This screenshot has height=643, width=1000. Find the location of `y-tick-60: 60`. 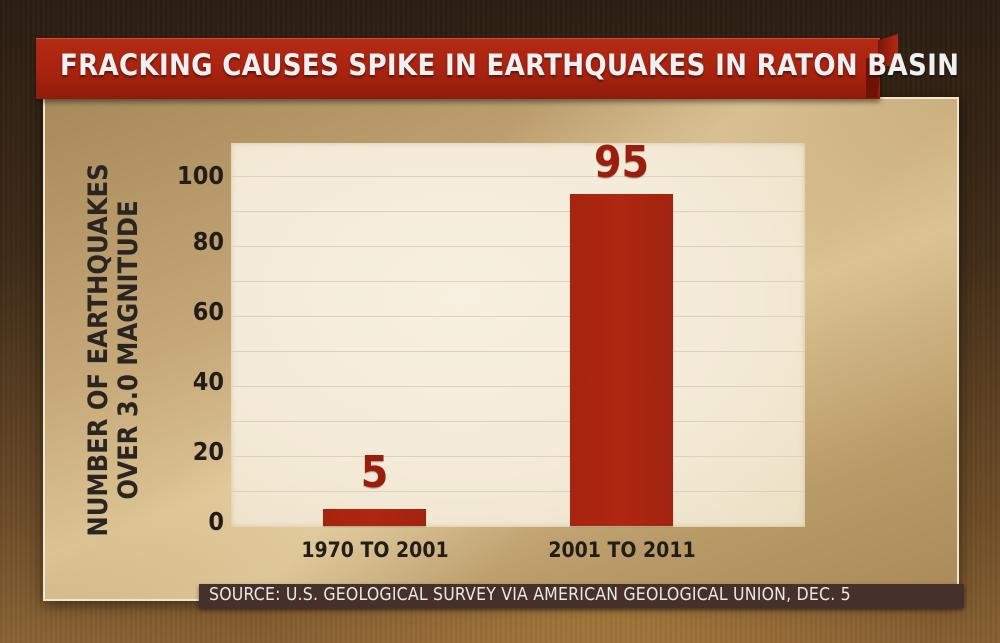

y-tick-60: 60 is located at coordinates (208, 311).